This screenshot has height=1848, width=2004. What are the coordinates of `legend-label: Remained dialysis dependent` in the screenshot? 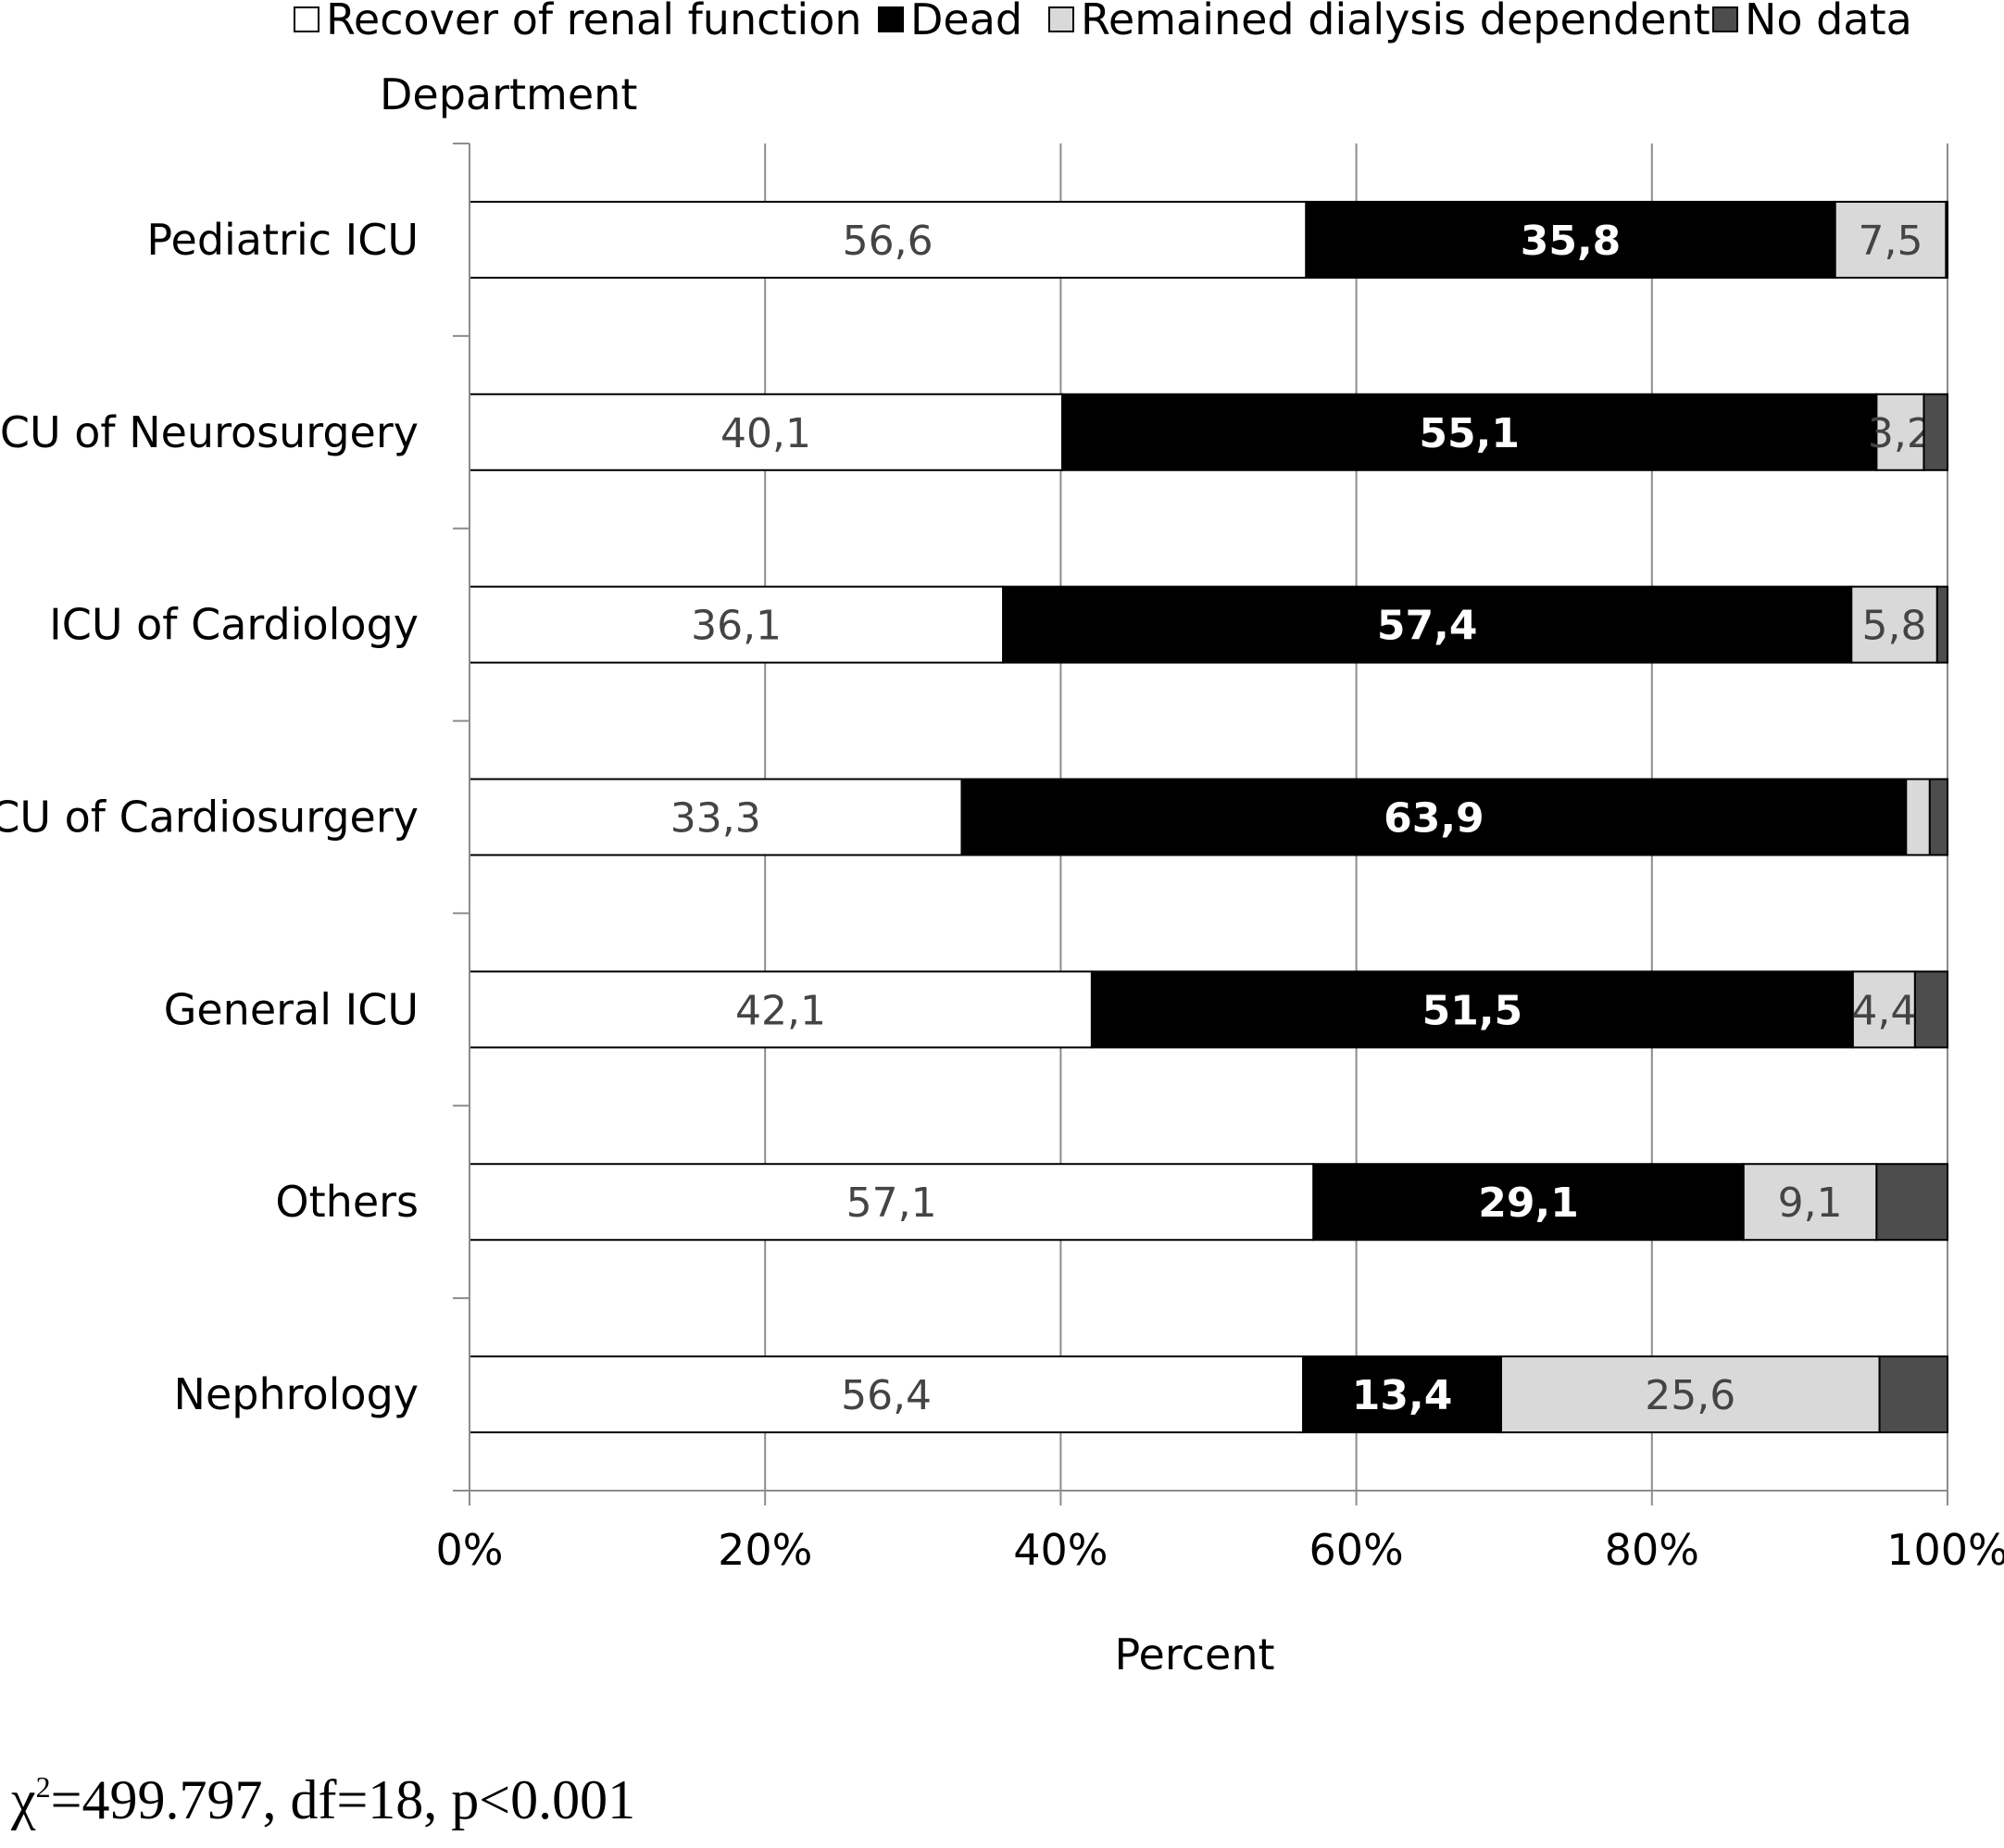 It's located at (1395, 22).